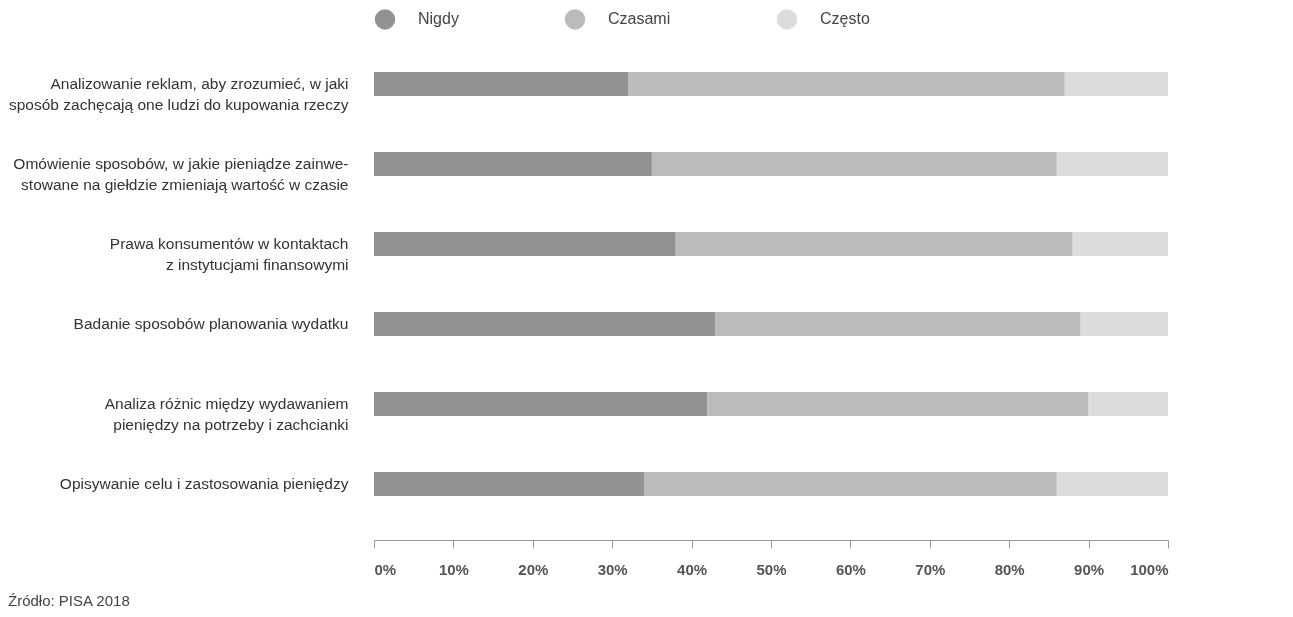 Image resolution: width=1293 pixels, height=617 pixels. What do you see at coordinates (69, 600) in the screenshot?
I see `text: Źródło: PISA 2018` at bounding box center [69, 600].